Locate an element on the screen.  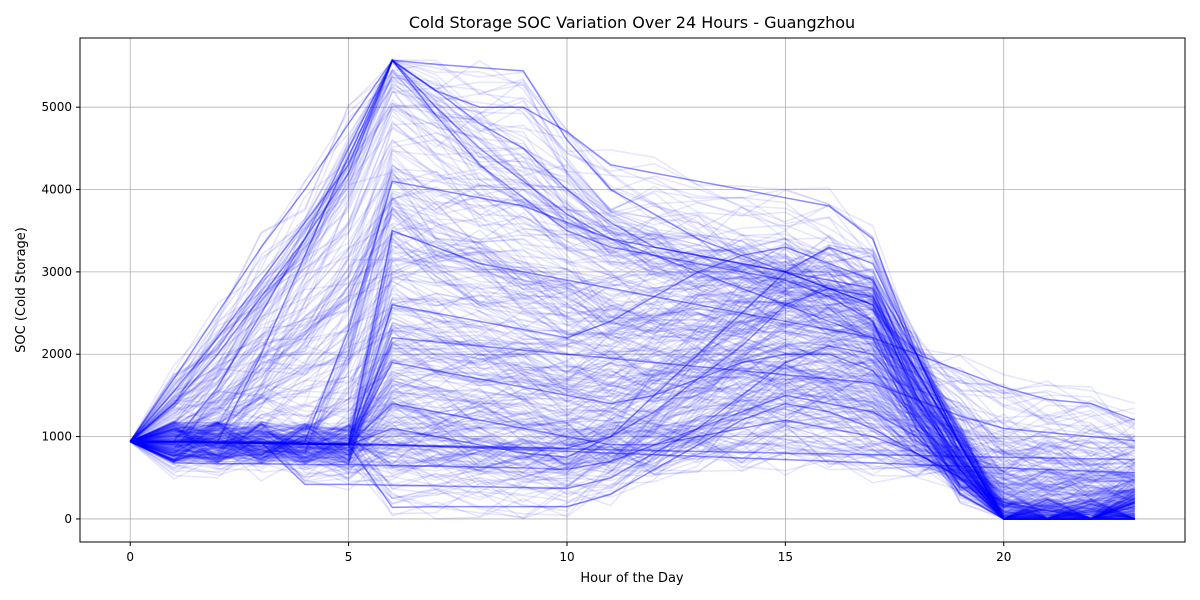
y-tick-label: 5000 is located at coordinates (56, 107).